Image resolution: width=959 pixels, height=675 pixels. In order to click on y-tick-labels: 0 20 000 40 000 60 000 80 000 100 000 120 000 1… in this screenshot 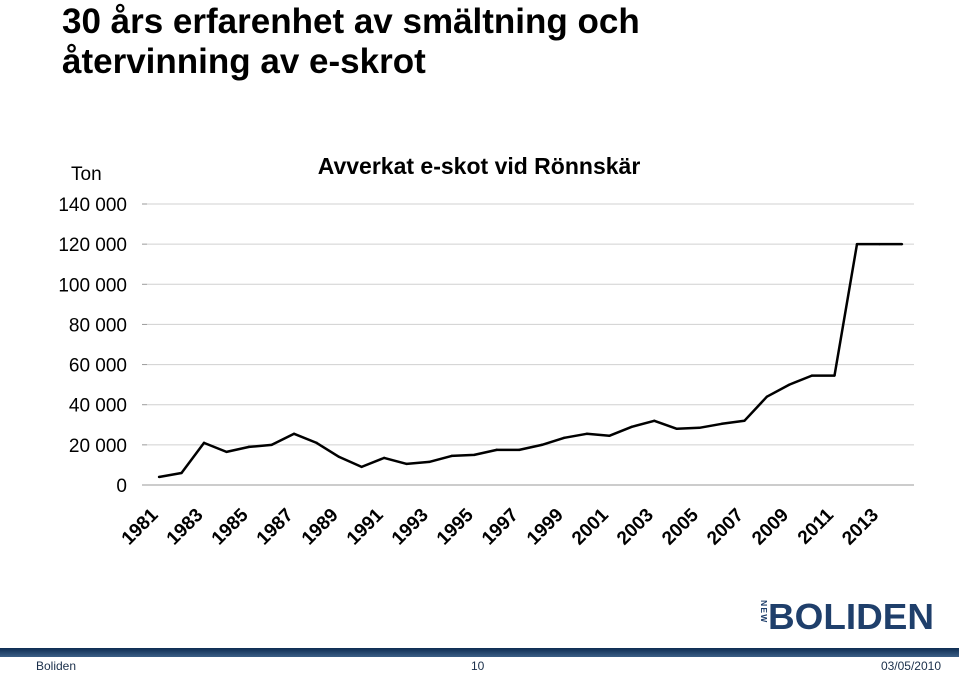, I will do `click(92, 346)`.